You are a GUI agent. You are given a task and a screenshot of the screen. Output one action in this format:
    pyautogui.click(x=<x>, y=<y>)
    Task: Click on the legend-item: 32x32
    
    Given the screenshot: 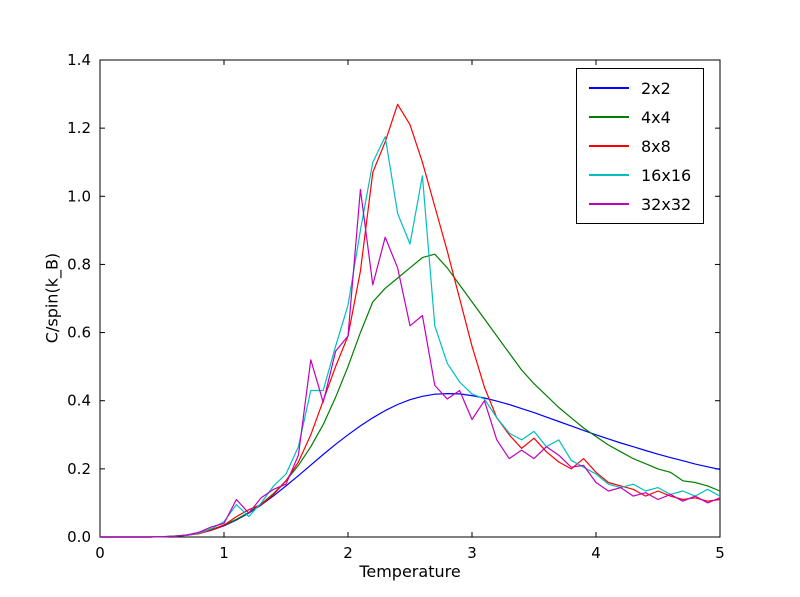 What is the action you would take?
    pyautogui.click(x=640, y=204)
    